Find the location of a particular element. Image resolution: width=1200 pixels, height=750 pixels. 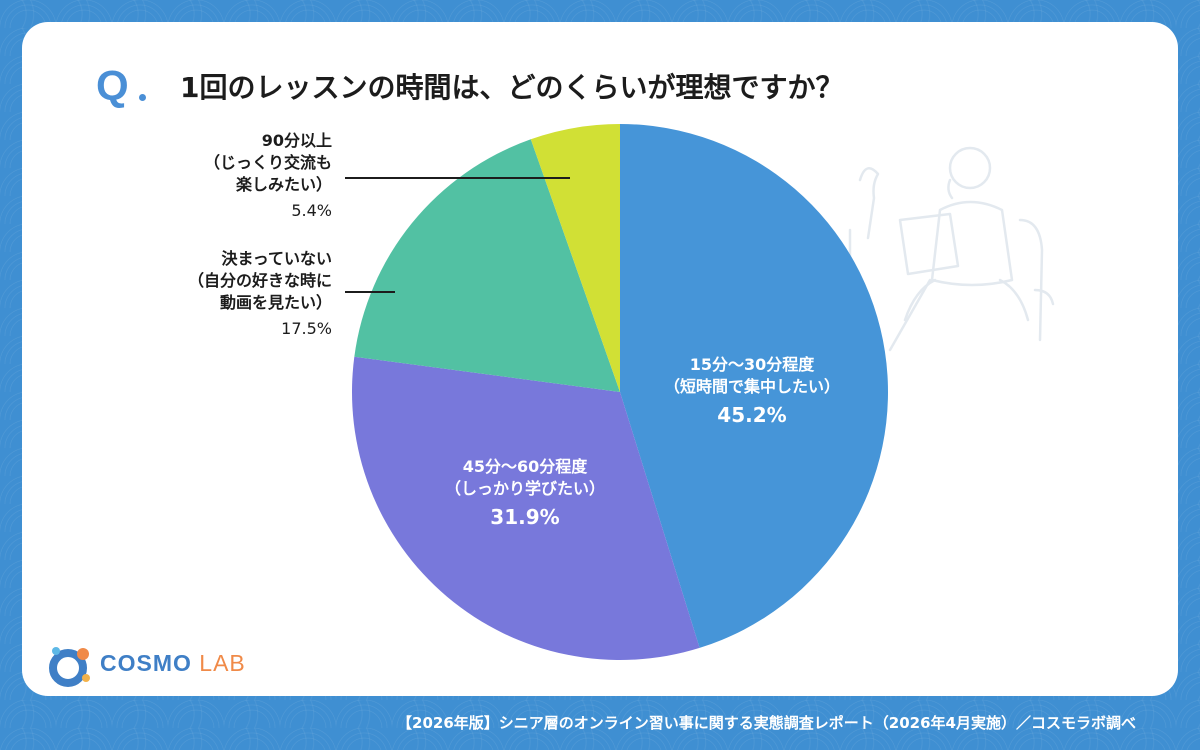

slice-1-label-line-1: 15分～30分程度 is located at coordinates (753, 364).